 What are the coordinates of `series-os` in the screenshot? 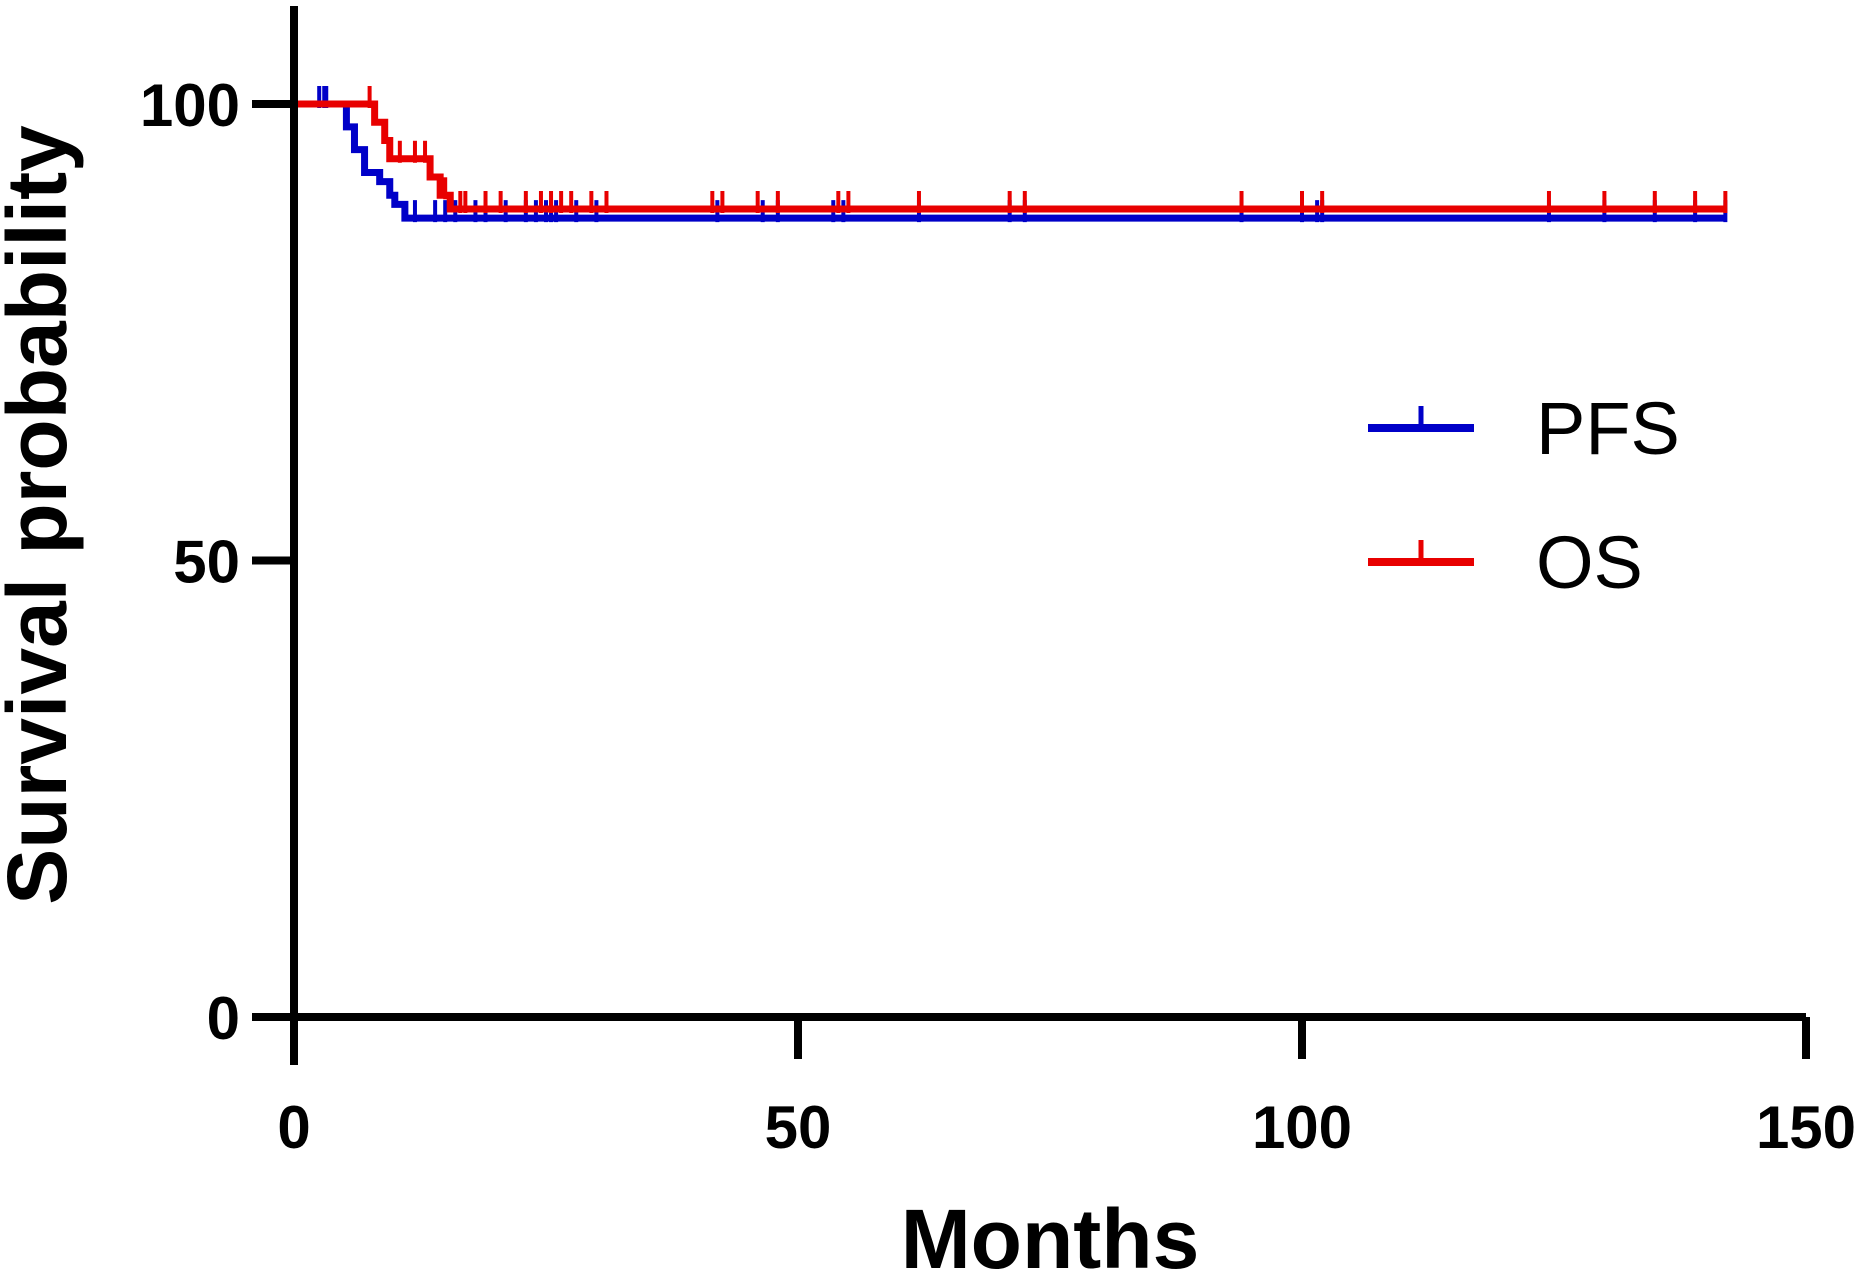 It's located at (1011, 149).